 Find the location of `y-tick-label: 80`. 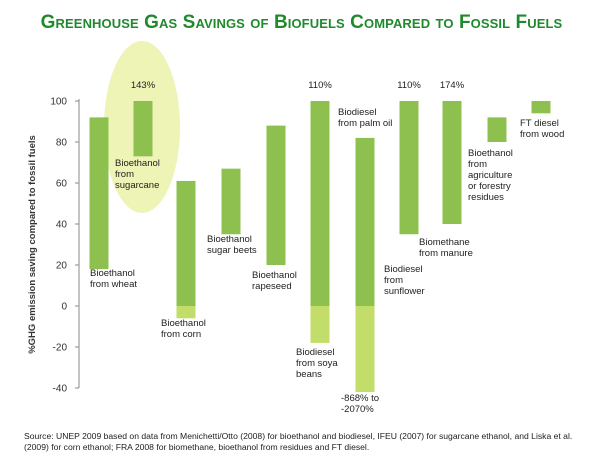

y-tick-label: 80 is located at coordinates (62, 143).